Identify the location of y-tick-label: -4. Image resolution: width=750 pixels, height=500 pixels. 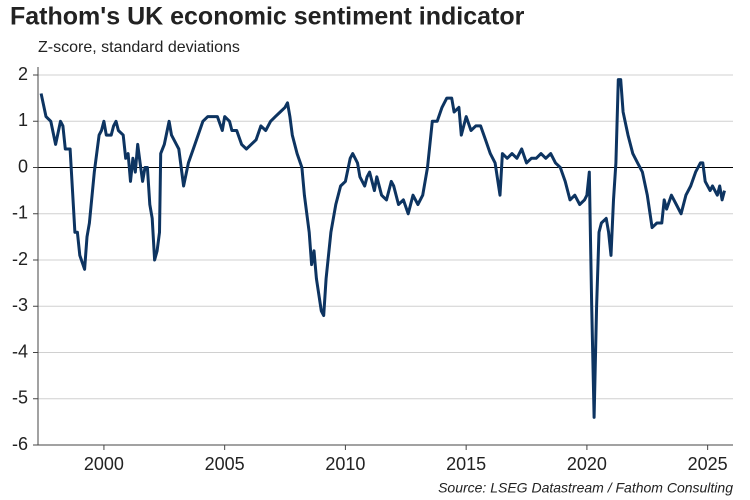
(20, 351).